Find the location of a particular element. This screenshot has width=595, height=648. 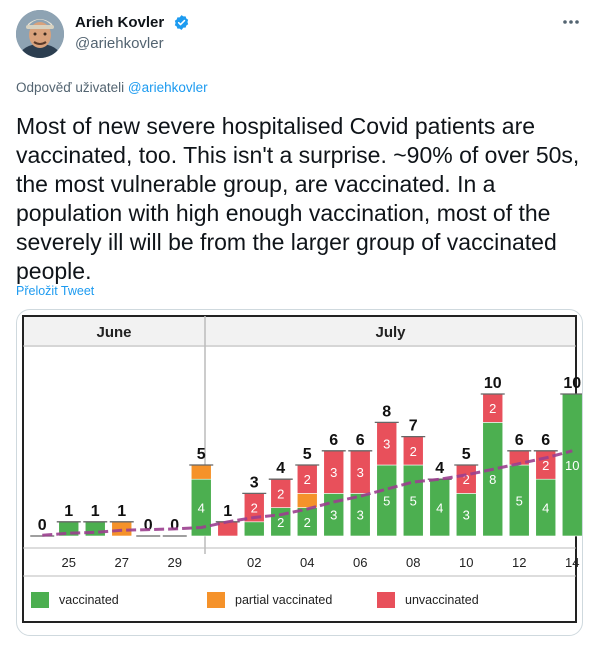

x-tick-label-14: 14 is located at coordinates (572, 562).